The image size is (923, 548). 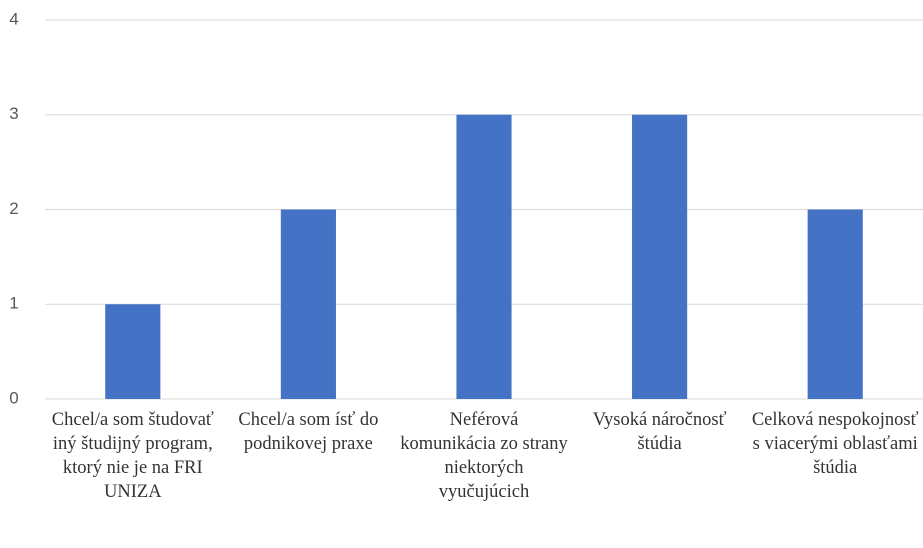 I want to click on y-tick-label: 1, so click(x=13, y=303).